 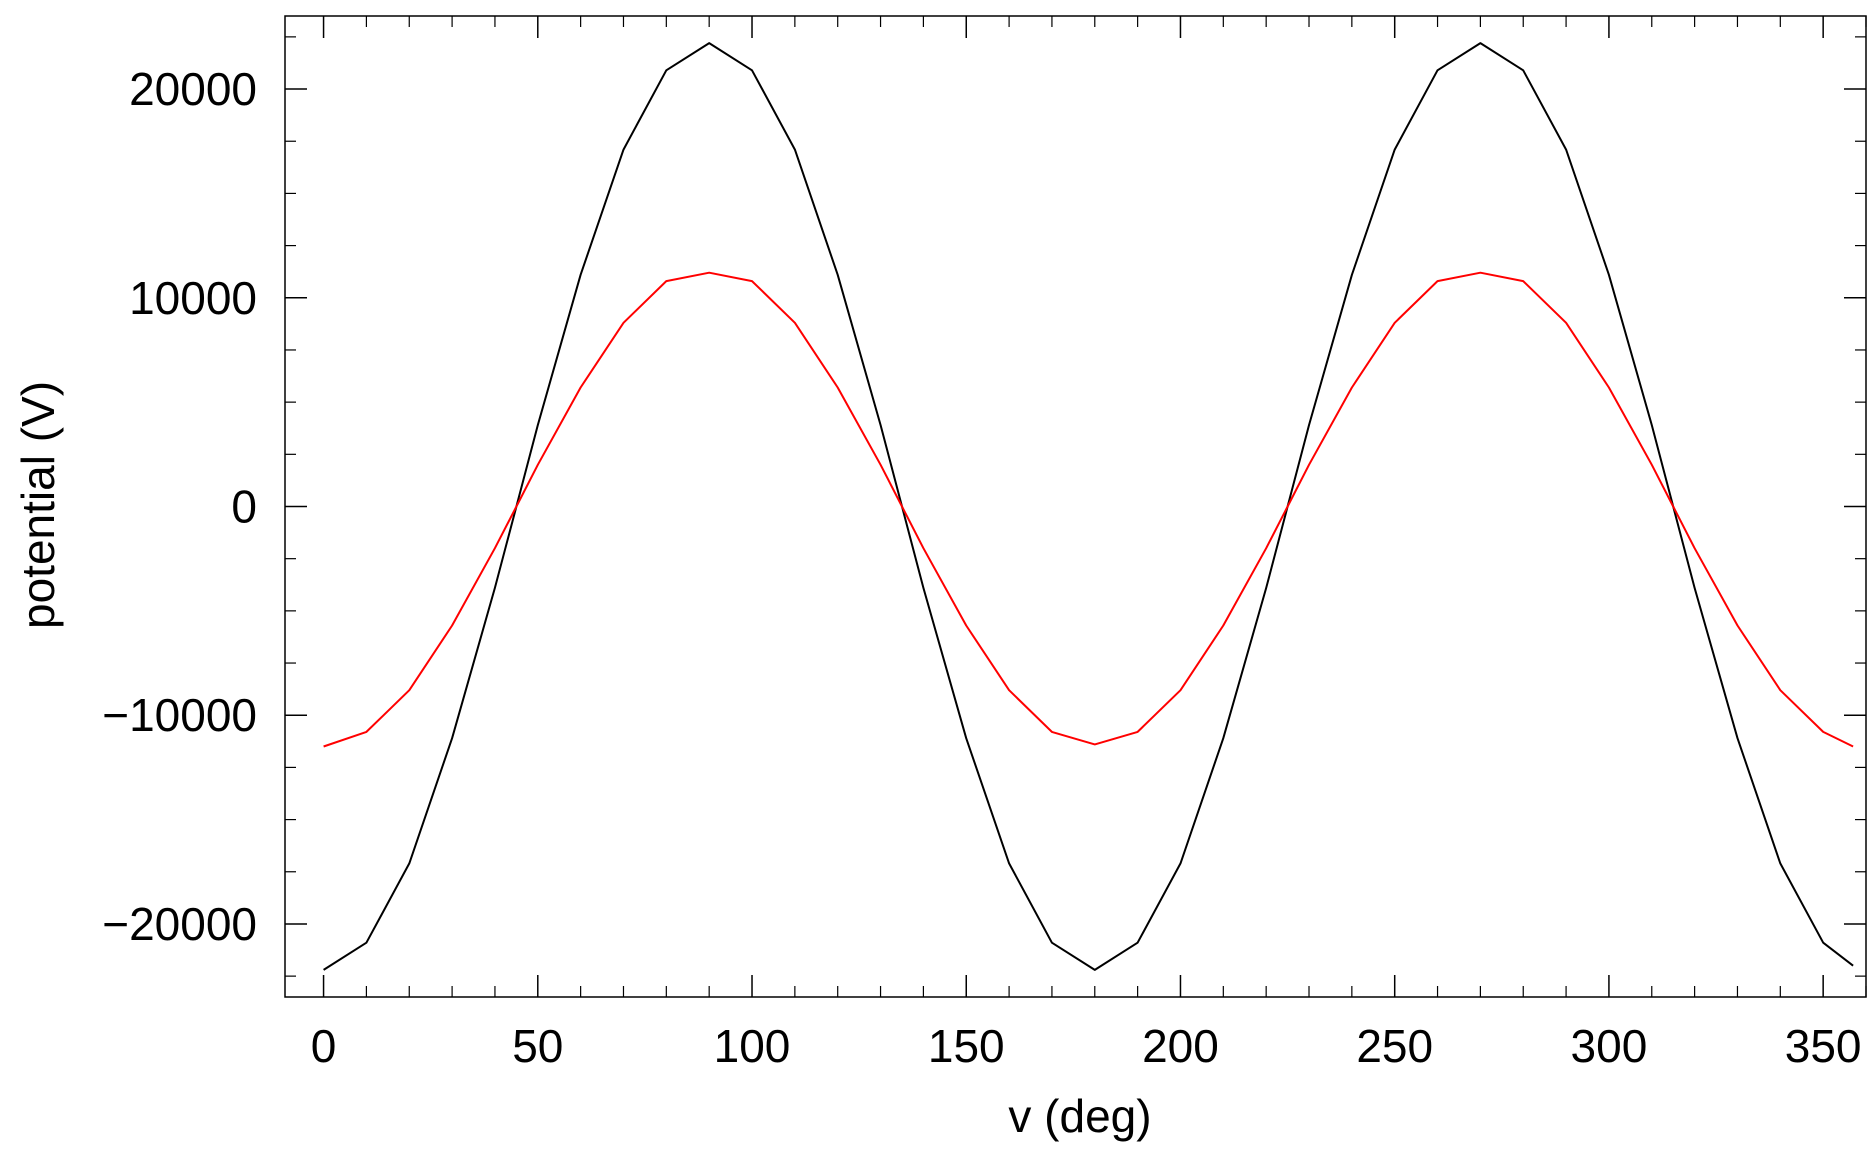 I want to click on x-tick-label: 300, so click(x=1609, y=1046).